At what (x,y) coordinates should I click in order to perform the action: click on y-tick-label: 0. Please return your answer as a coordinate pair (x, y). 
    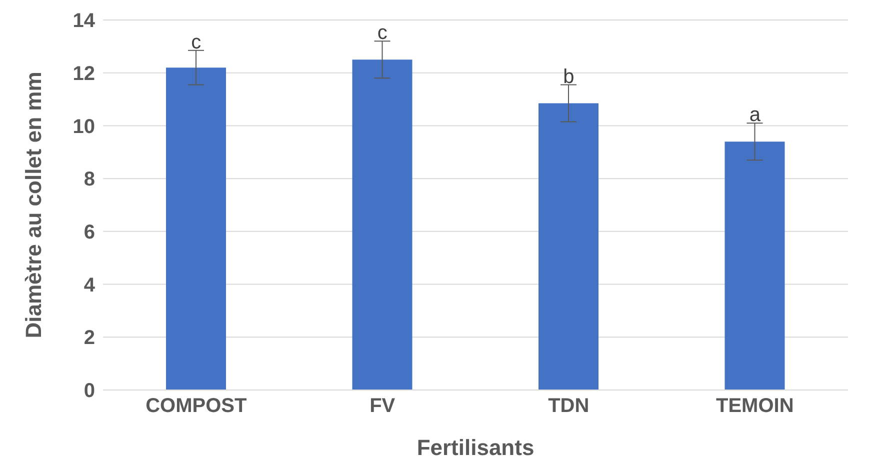
    Looking at the image, I should click on (89, 391).